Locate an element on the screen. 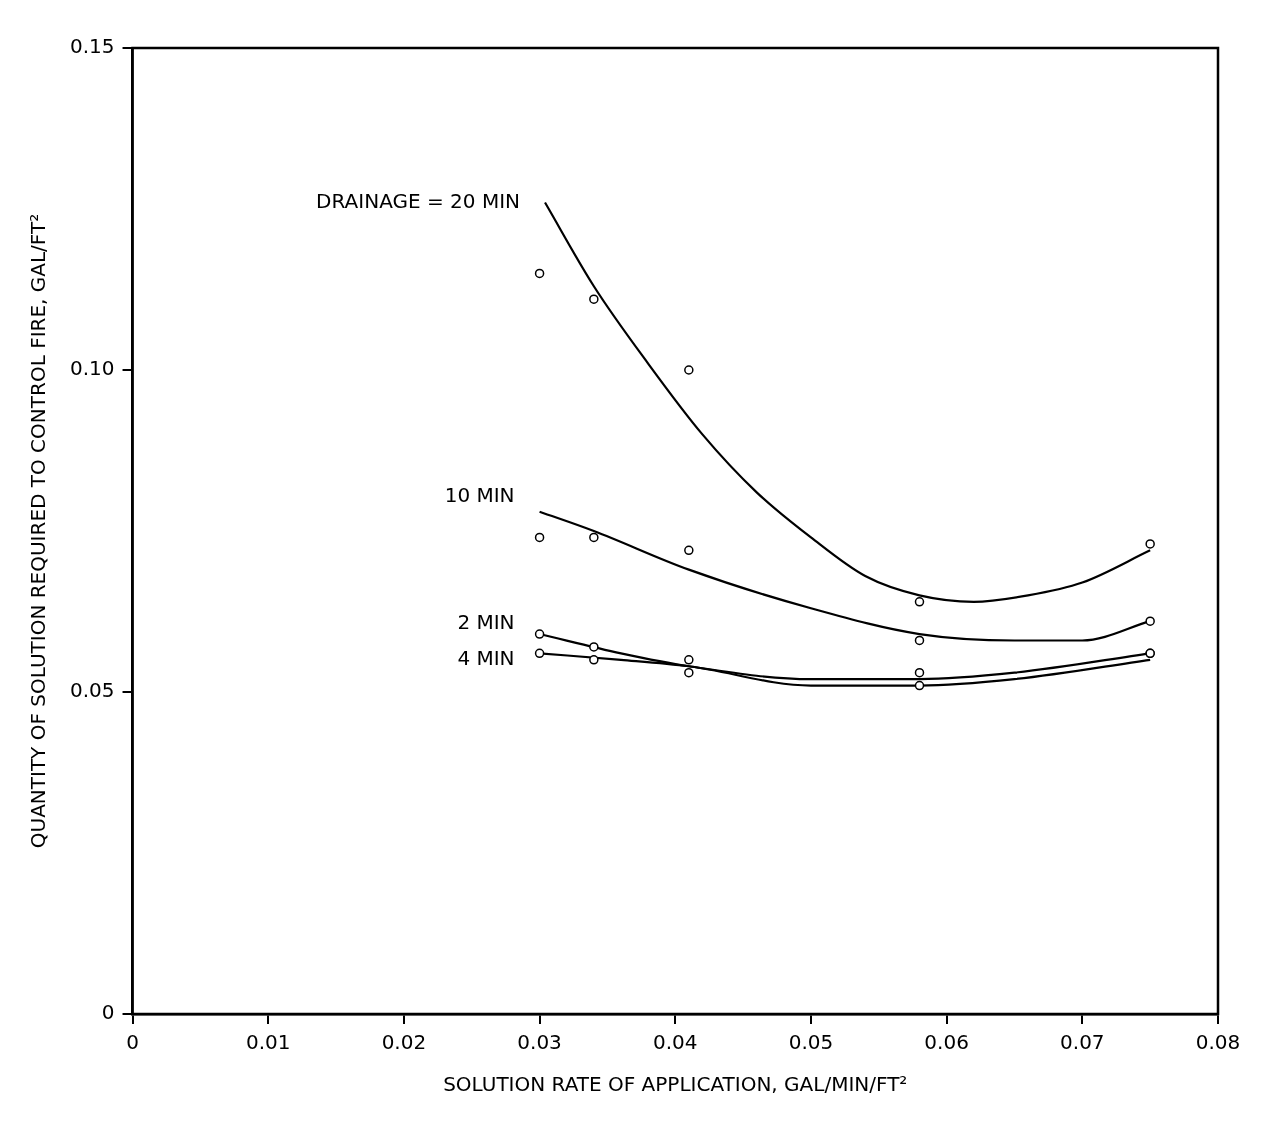 Image resolution: width=1274 pixels, height=1137 pixels. y-tick-label: 0.15 is located at coordinates (92, 46).